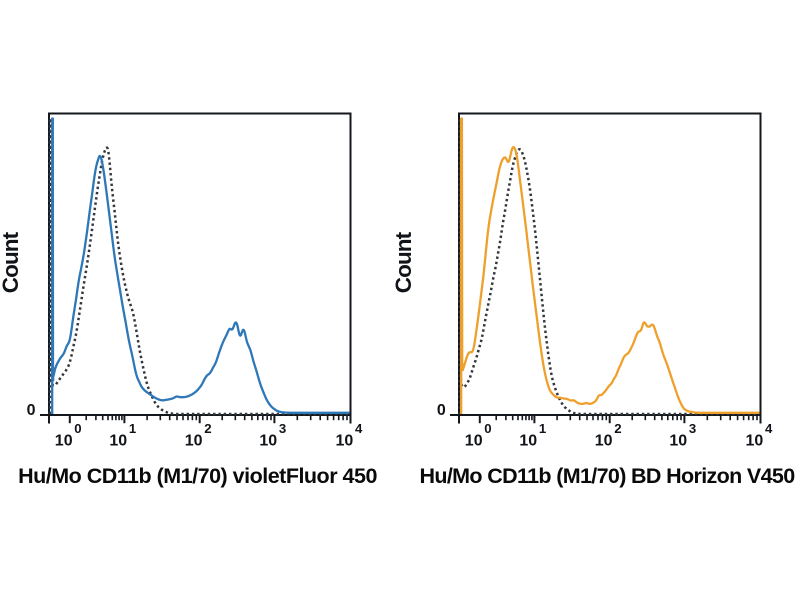 This screenshot has height=600, width=800. What do you see at coordinates (607, 476) in the screenshot?
I see `svg-text:Hu/Mo CD11b (M1/70) BD Horizon: Hu/Mo CD11b (M1/70) BD Horizon V450` at bounding box center [607, 476].